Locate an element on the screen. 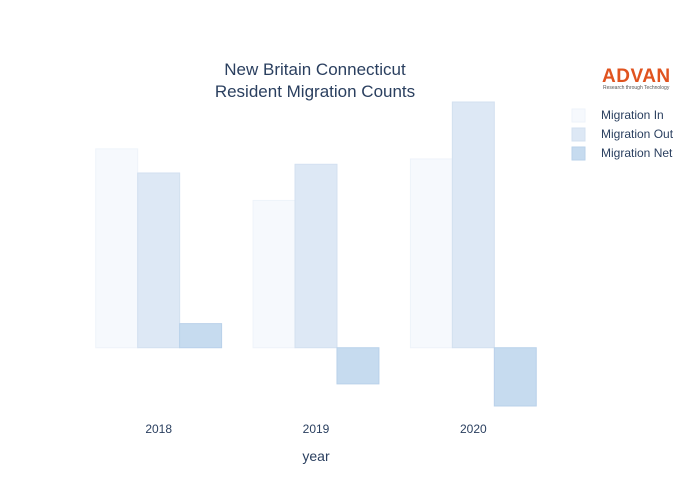 The image size is (700, 500). bar-migration-out-2018 is located at coordinates (159, 260).